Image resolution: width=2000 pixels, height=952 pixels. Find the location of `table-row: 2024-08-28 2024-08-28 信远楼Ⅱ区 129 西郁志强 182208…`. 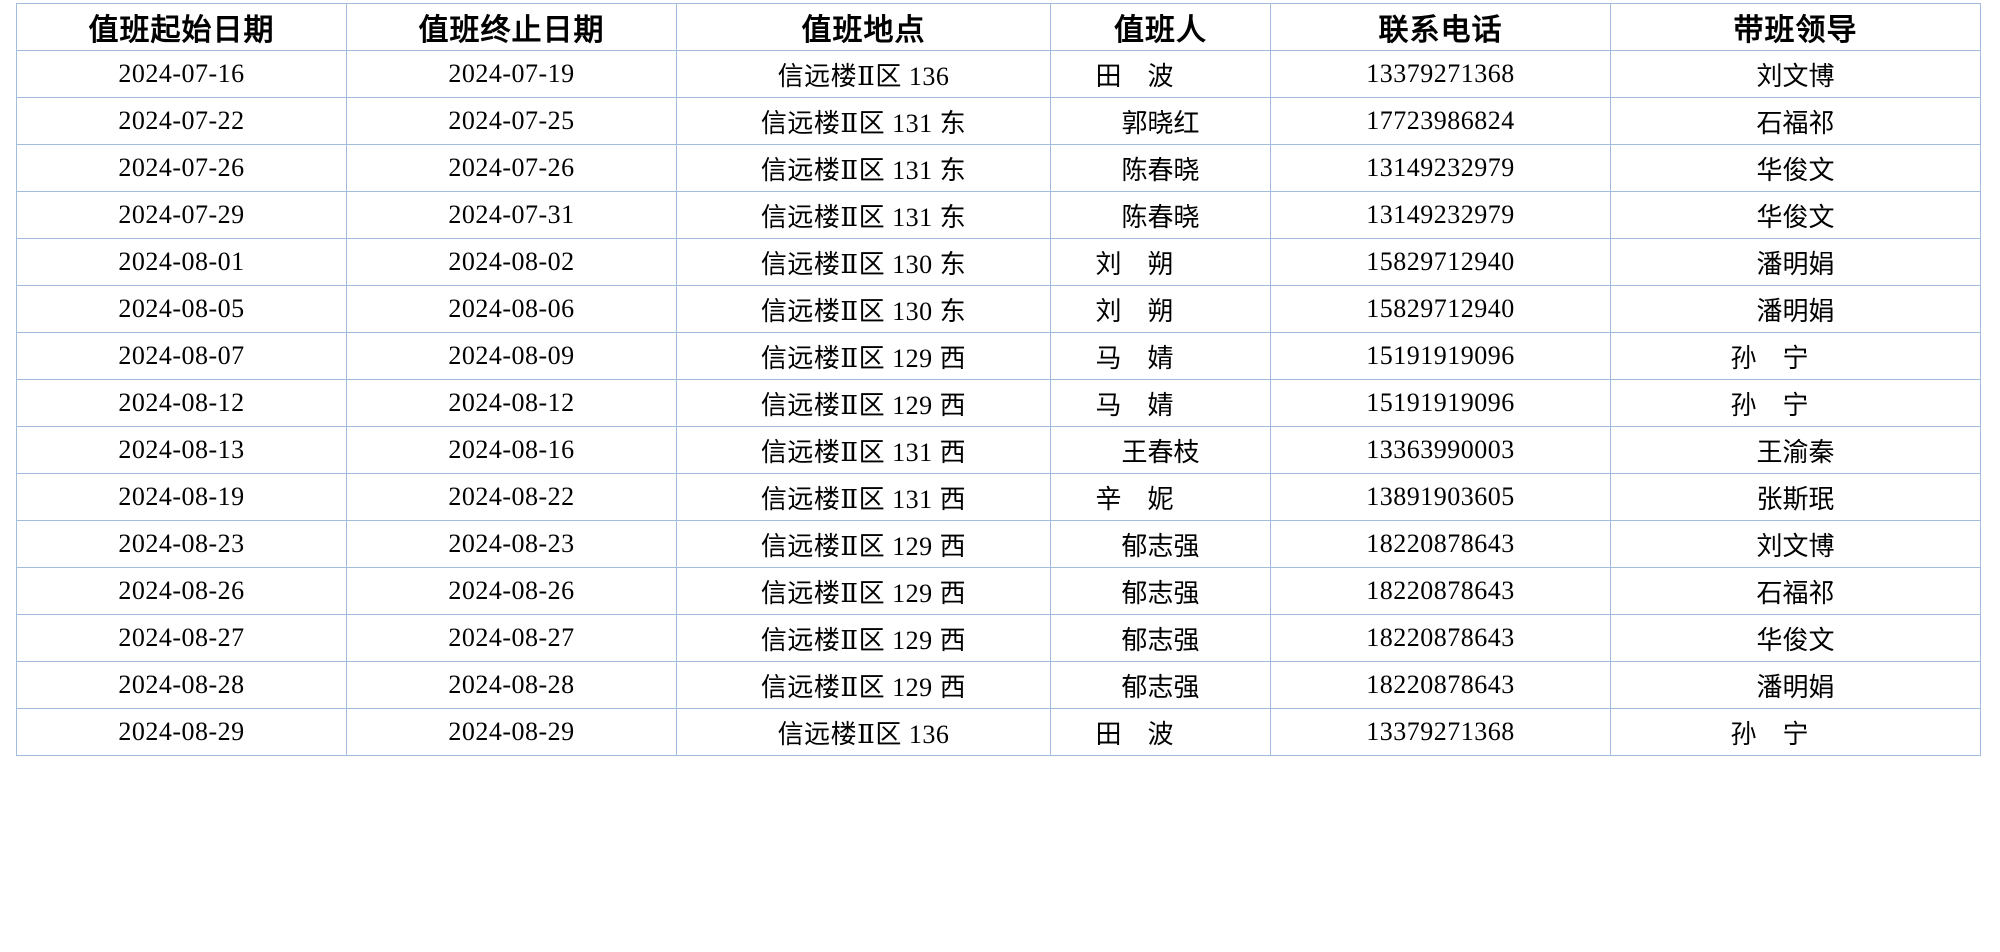

table-row: 2024-08-28 2024-08-28 信远楼Ⅱ区 129 西郁志强 182208… is located at coordinates (998, 685).